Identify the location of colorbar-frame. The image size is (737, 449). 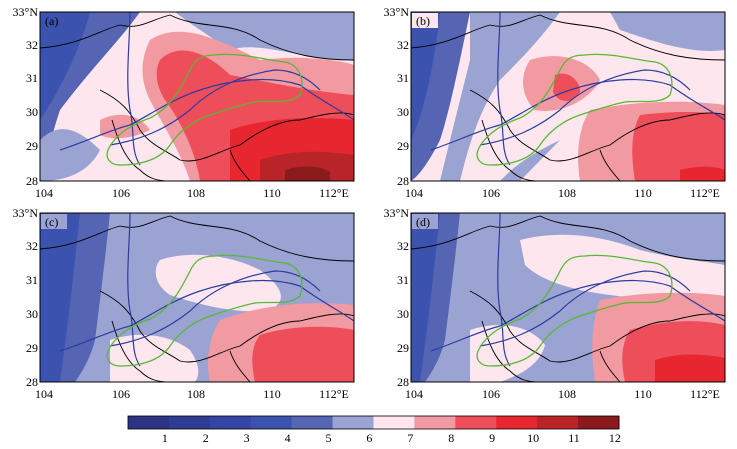
(373, 422).